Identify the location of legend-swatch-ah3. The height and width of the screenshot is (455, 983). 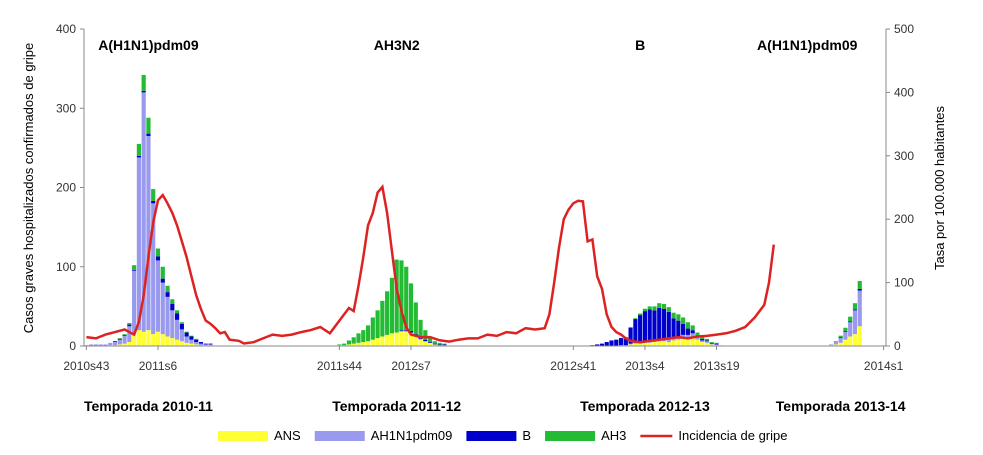
(570, 436).